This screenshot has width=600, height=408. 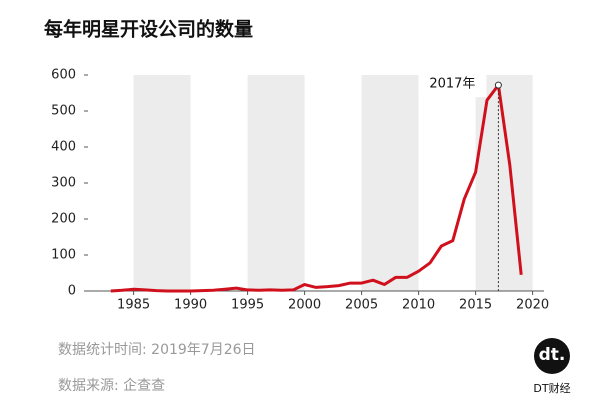 I want to click on x-tick-label: 2005, so click(x=361, y=305).